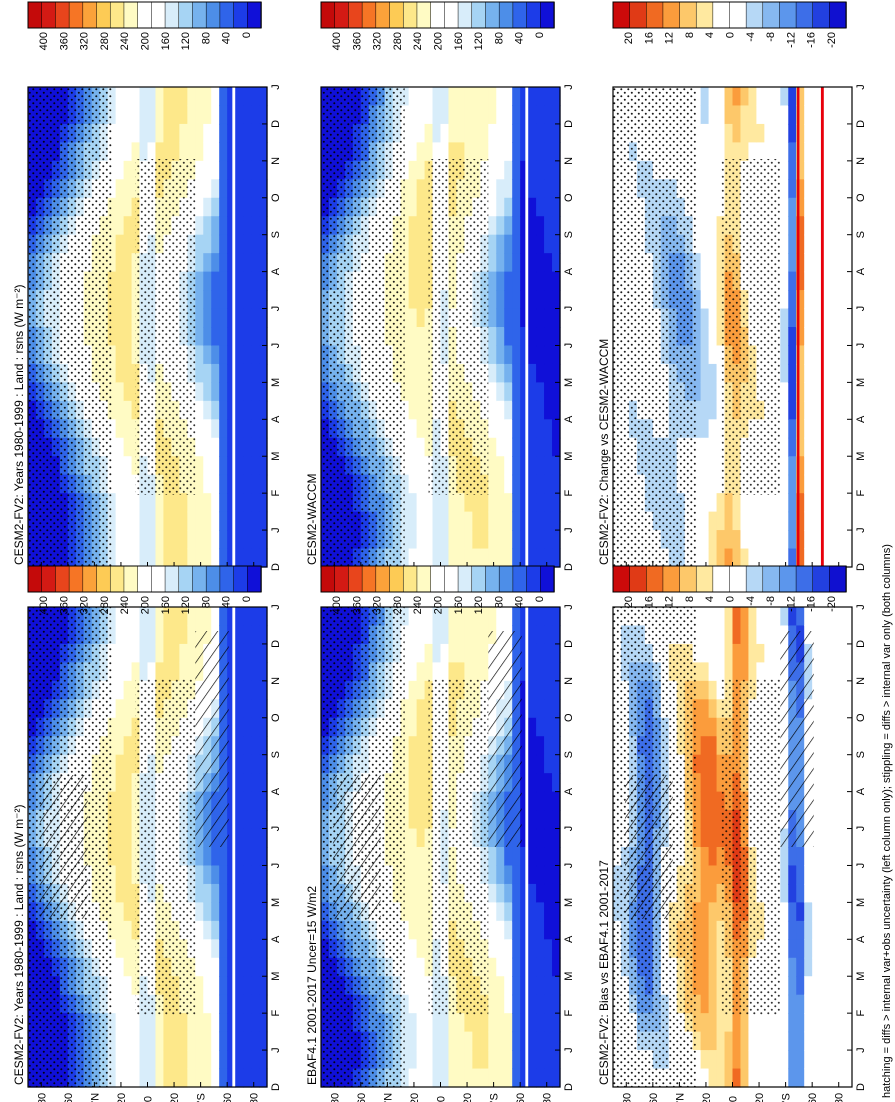  I want to click on month-tick-label: M, so click(569, 976).